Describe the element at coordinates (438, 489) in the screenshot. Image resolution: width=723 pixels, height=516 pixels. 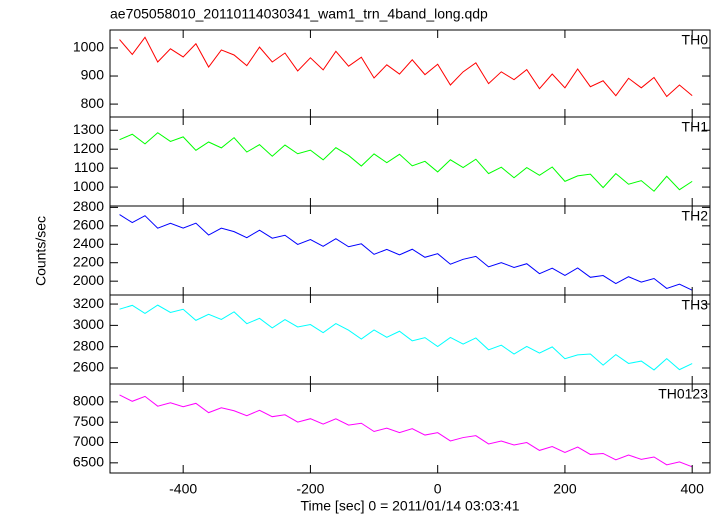
I see `x-tick-label: 0` at that location.